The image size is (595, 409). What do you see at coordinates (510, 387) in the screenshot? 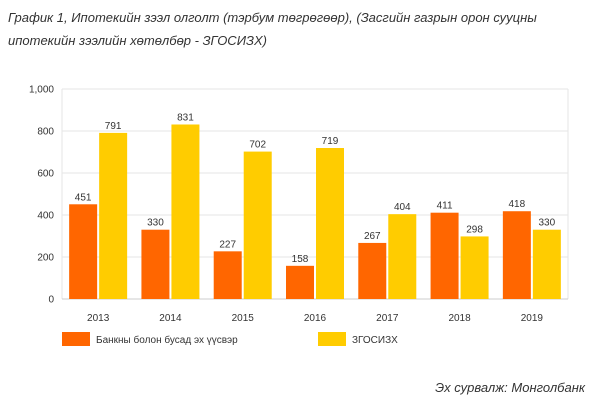
I see `source-note: Эх сурвалж: Монголбанк` at bounding box center [510, 387].